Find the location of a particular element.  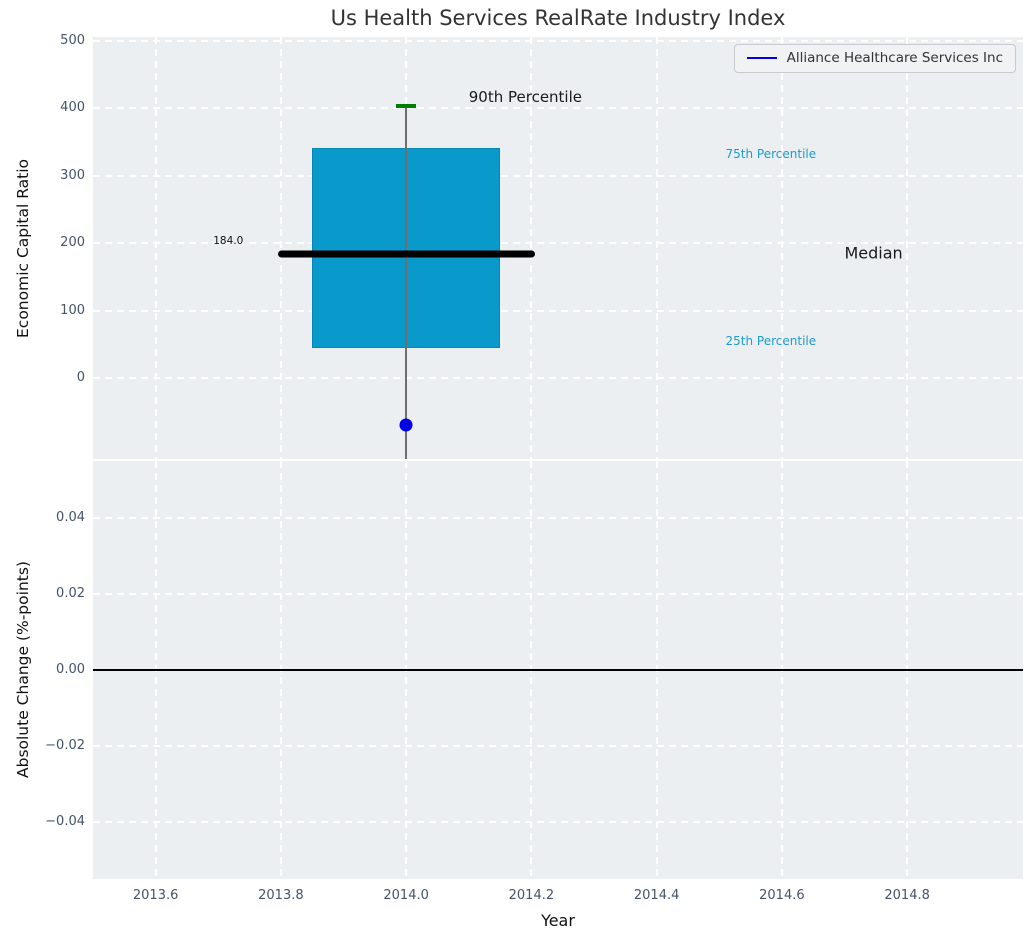

ytick-label: −0.02 is located at coordinates (65, 745).